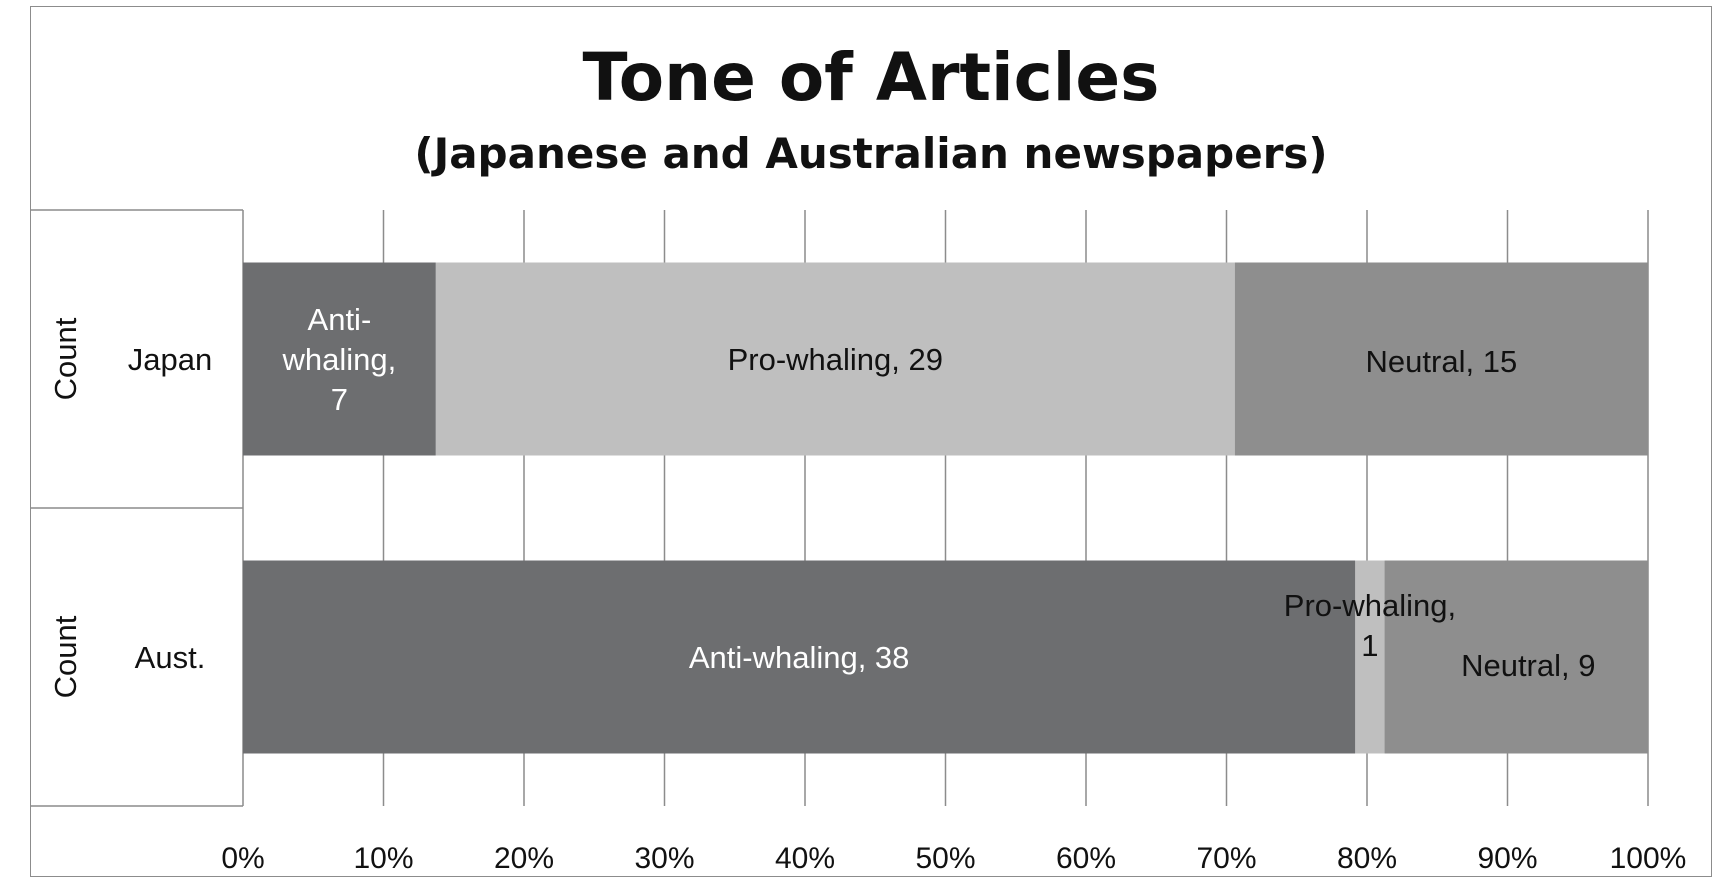 The height and width of the screenshot is (882, 1731). Describe the element at coordinates (170, 657) in the screenshot. I see `category-label: Aust.` at that location.